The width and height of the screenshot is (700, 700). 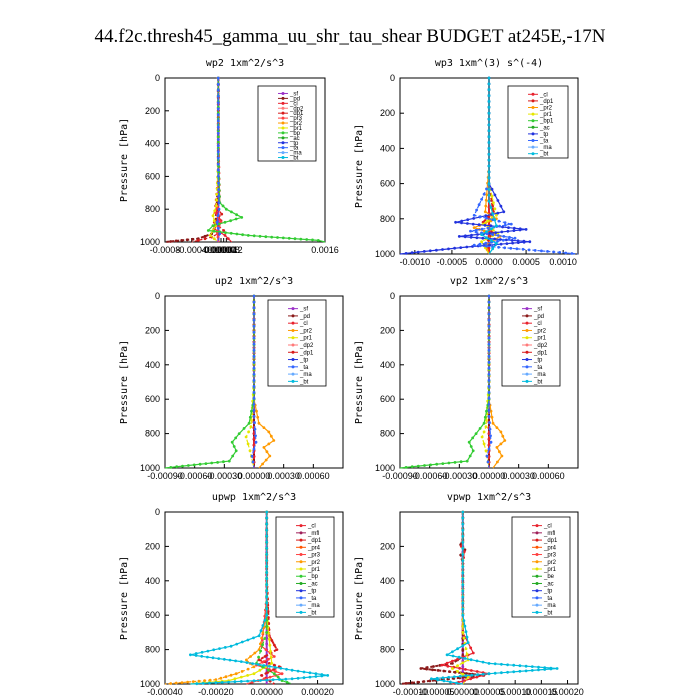 I want to click on x-tick-label: -0.00030, so click(x=225, y=476).